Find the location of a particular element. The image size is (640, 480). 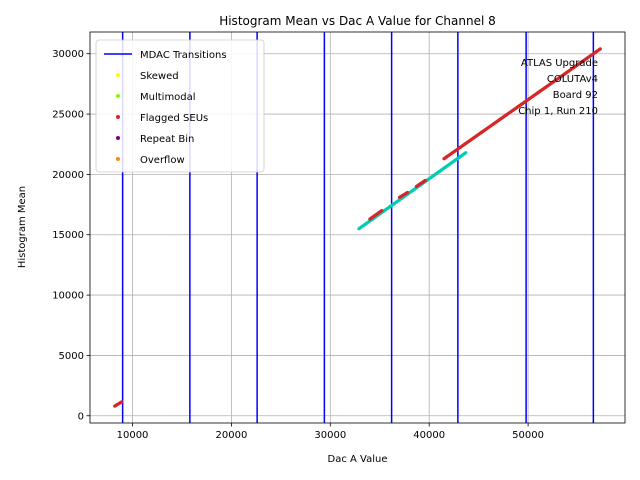

legend-swatch-repeat-bin is located at coordinates (118, 138).